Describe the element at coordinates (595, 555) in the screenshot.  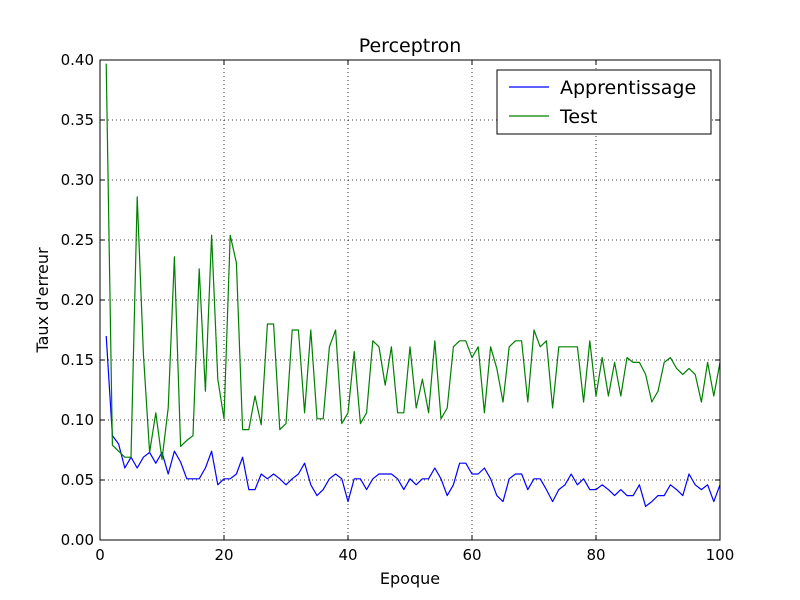
I see `x-tick-label: 80` at that location.